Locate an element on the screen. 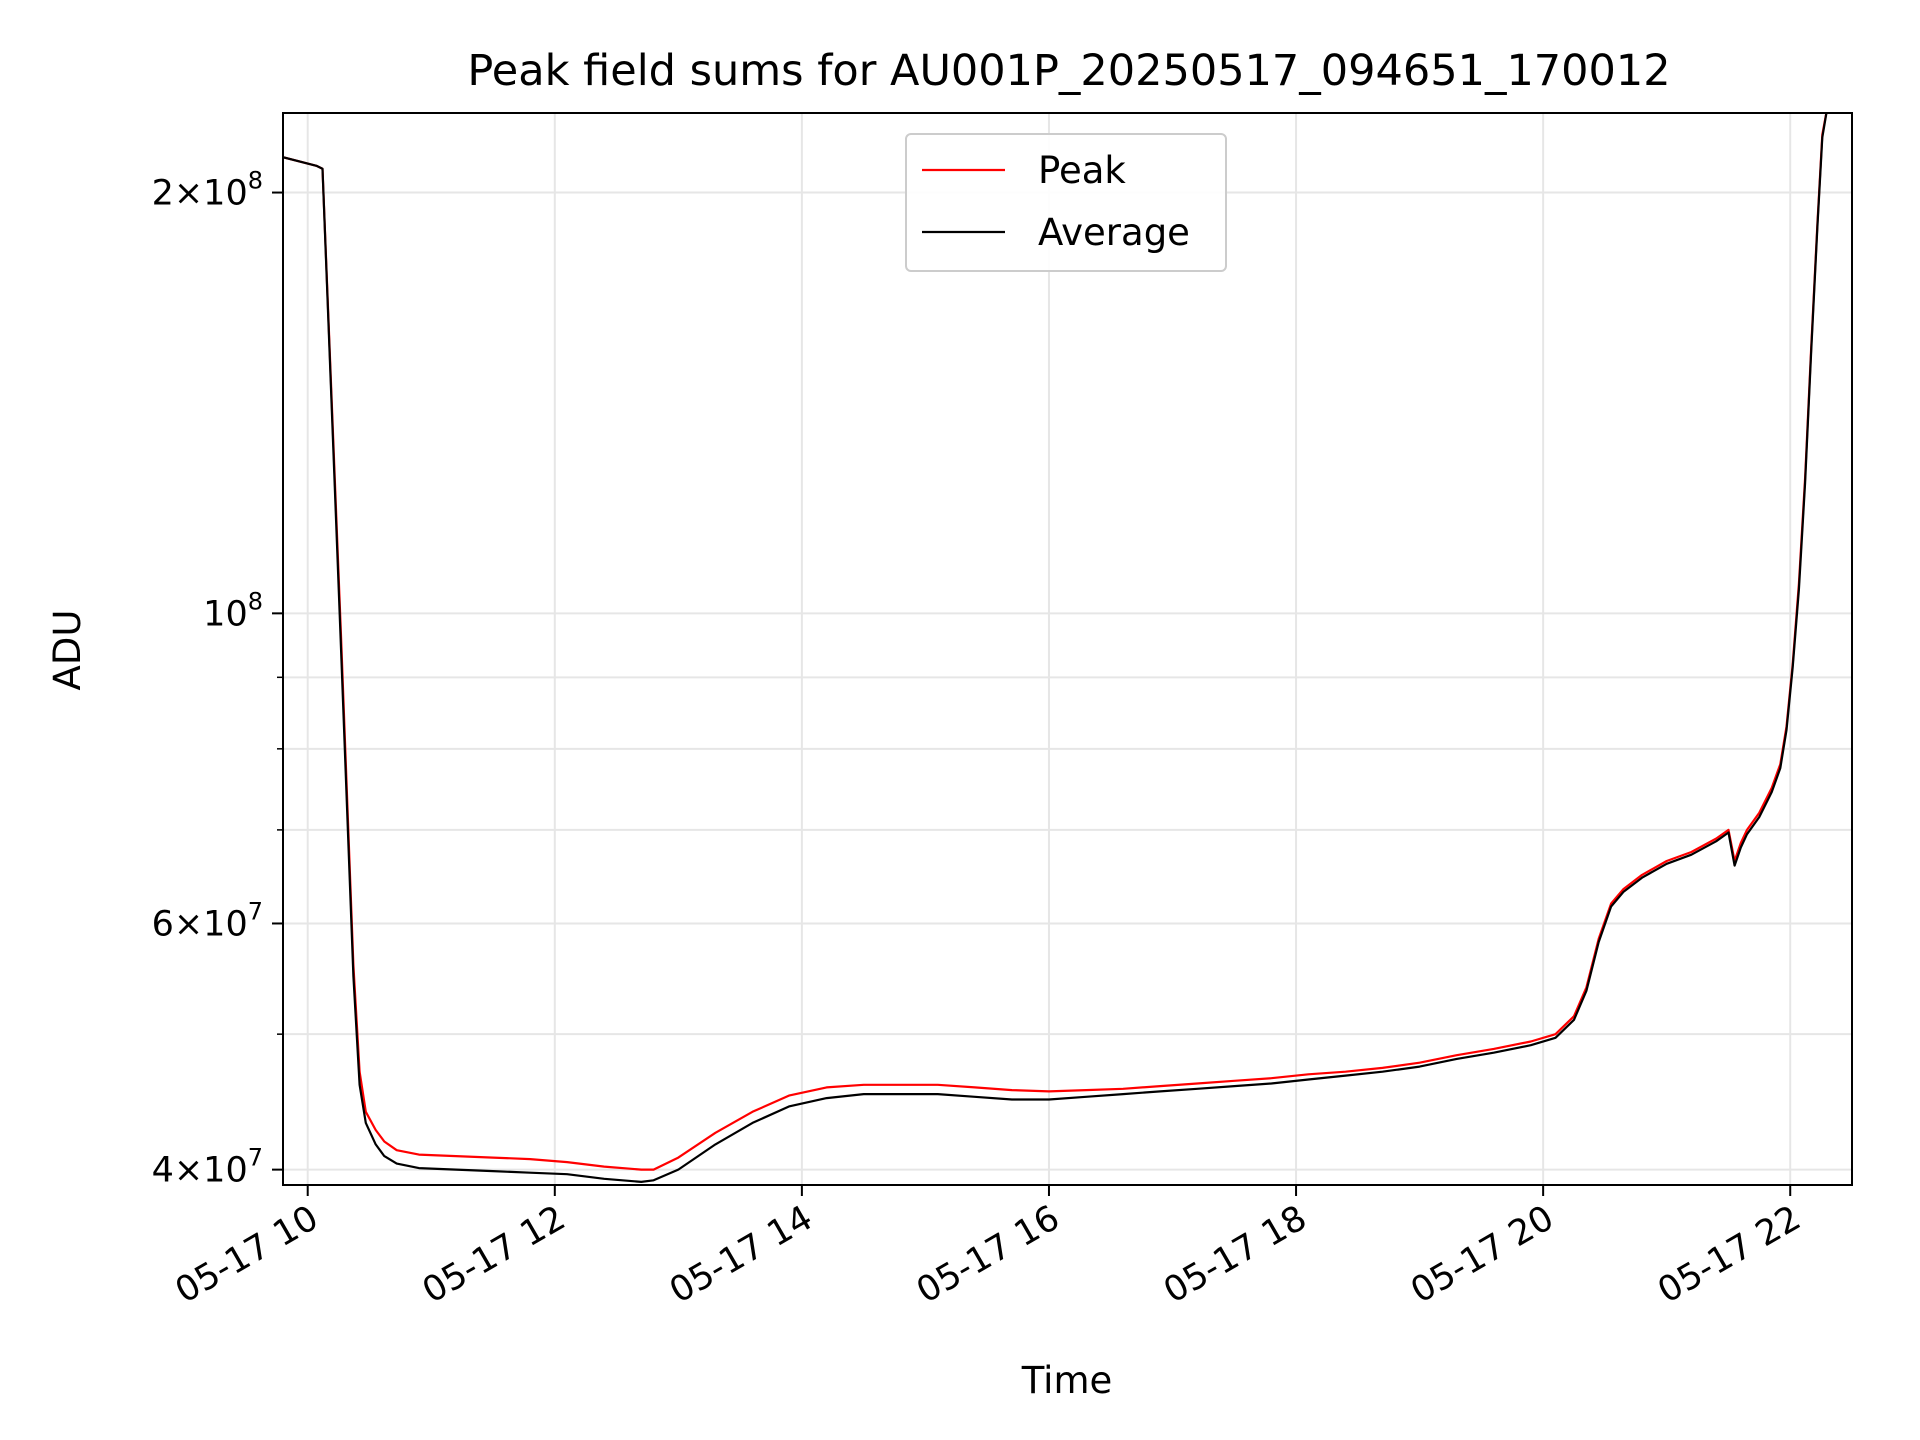 This screenshot has height=1440, width=1920. legend-box is located at coordinates (1066, 202).